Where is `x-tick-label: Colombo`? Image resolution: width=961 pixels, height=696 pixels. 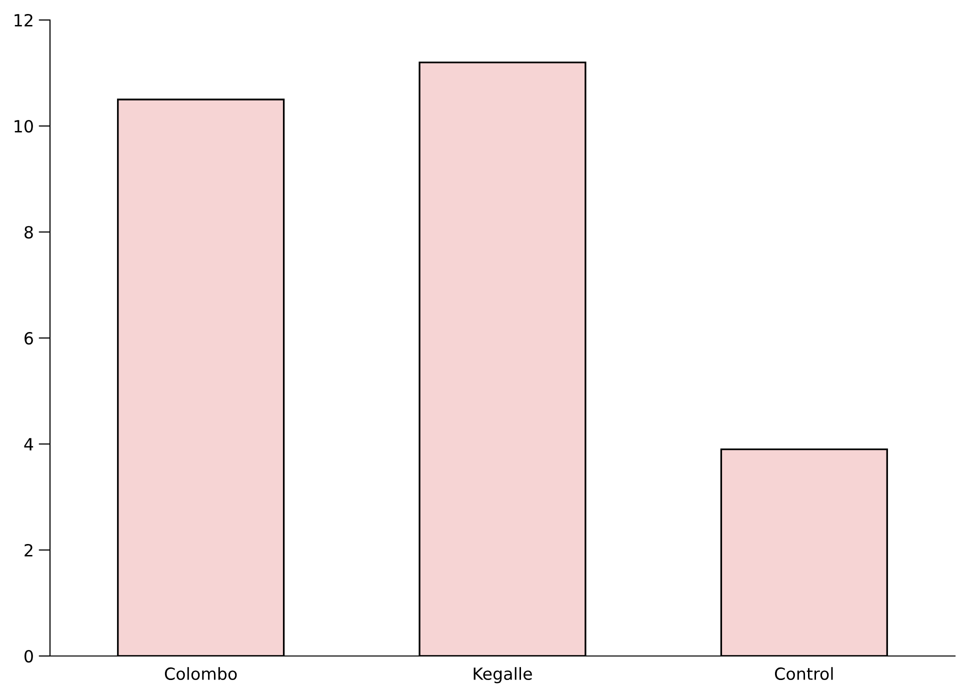
x-tick-label: Colombo is located at coordinates (200, 673).